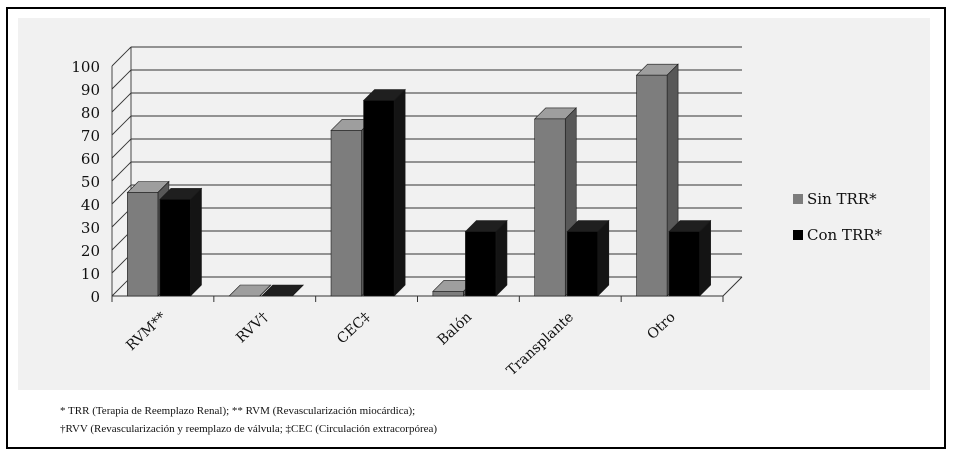  What do you see at coordinates (379, 198) in the screenshot?
I see `bar-con-trr-2-front` at bounding box center [379, 198].